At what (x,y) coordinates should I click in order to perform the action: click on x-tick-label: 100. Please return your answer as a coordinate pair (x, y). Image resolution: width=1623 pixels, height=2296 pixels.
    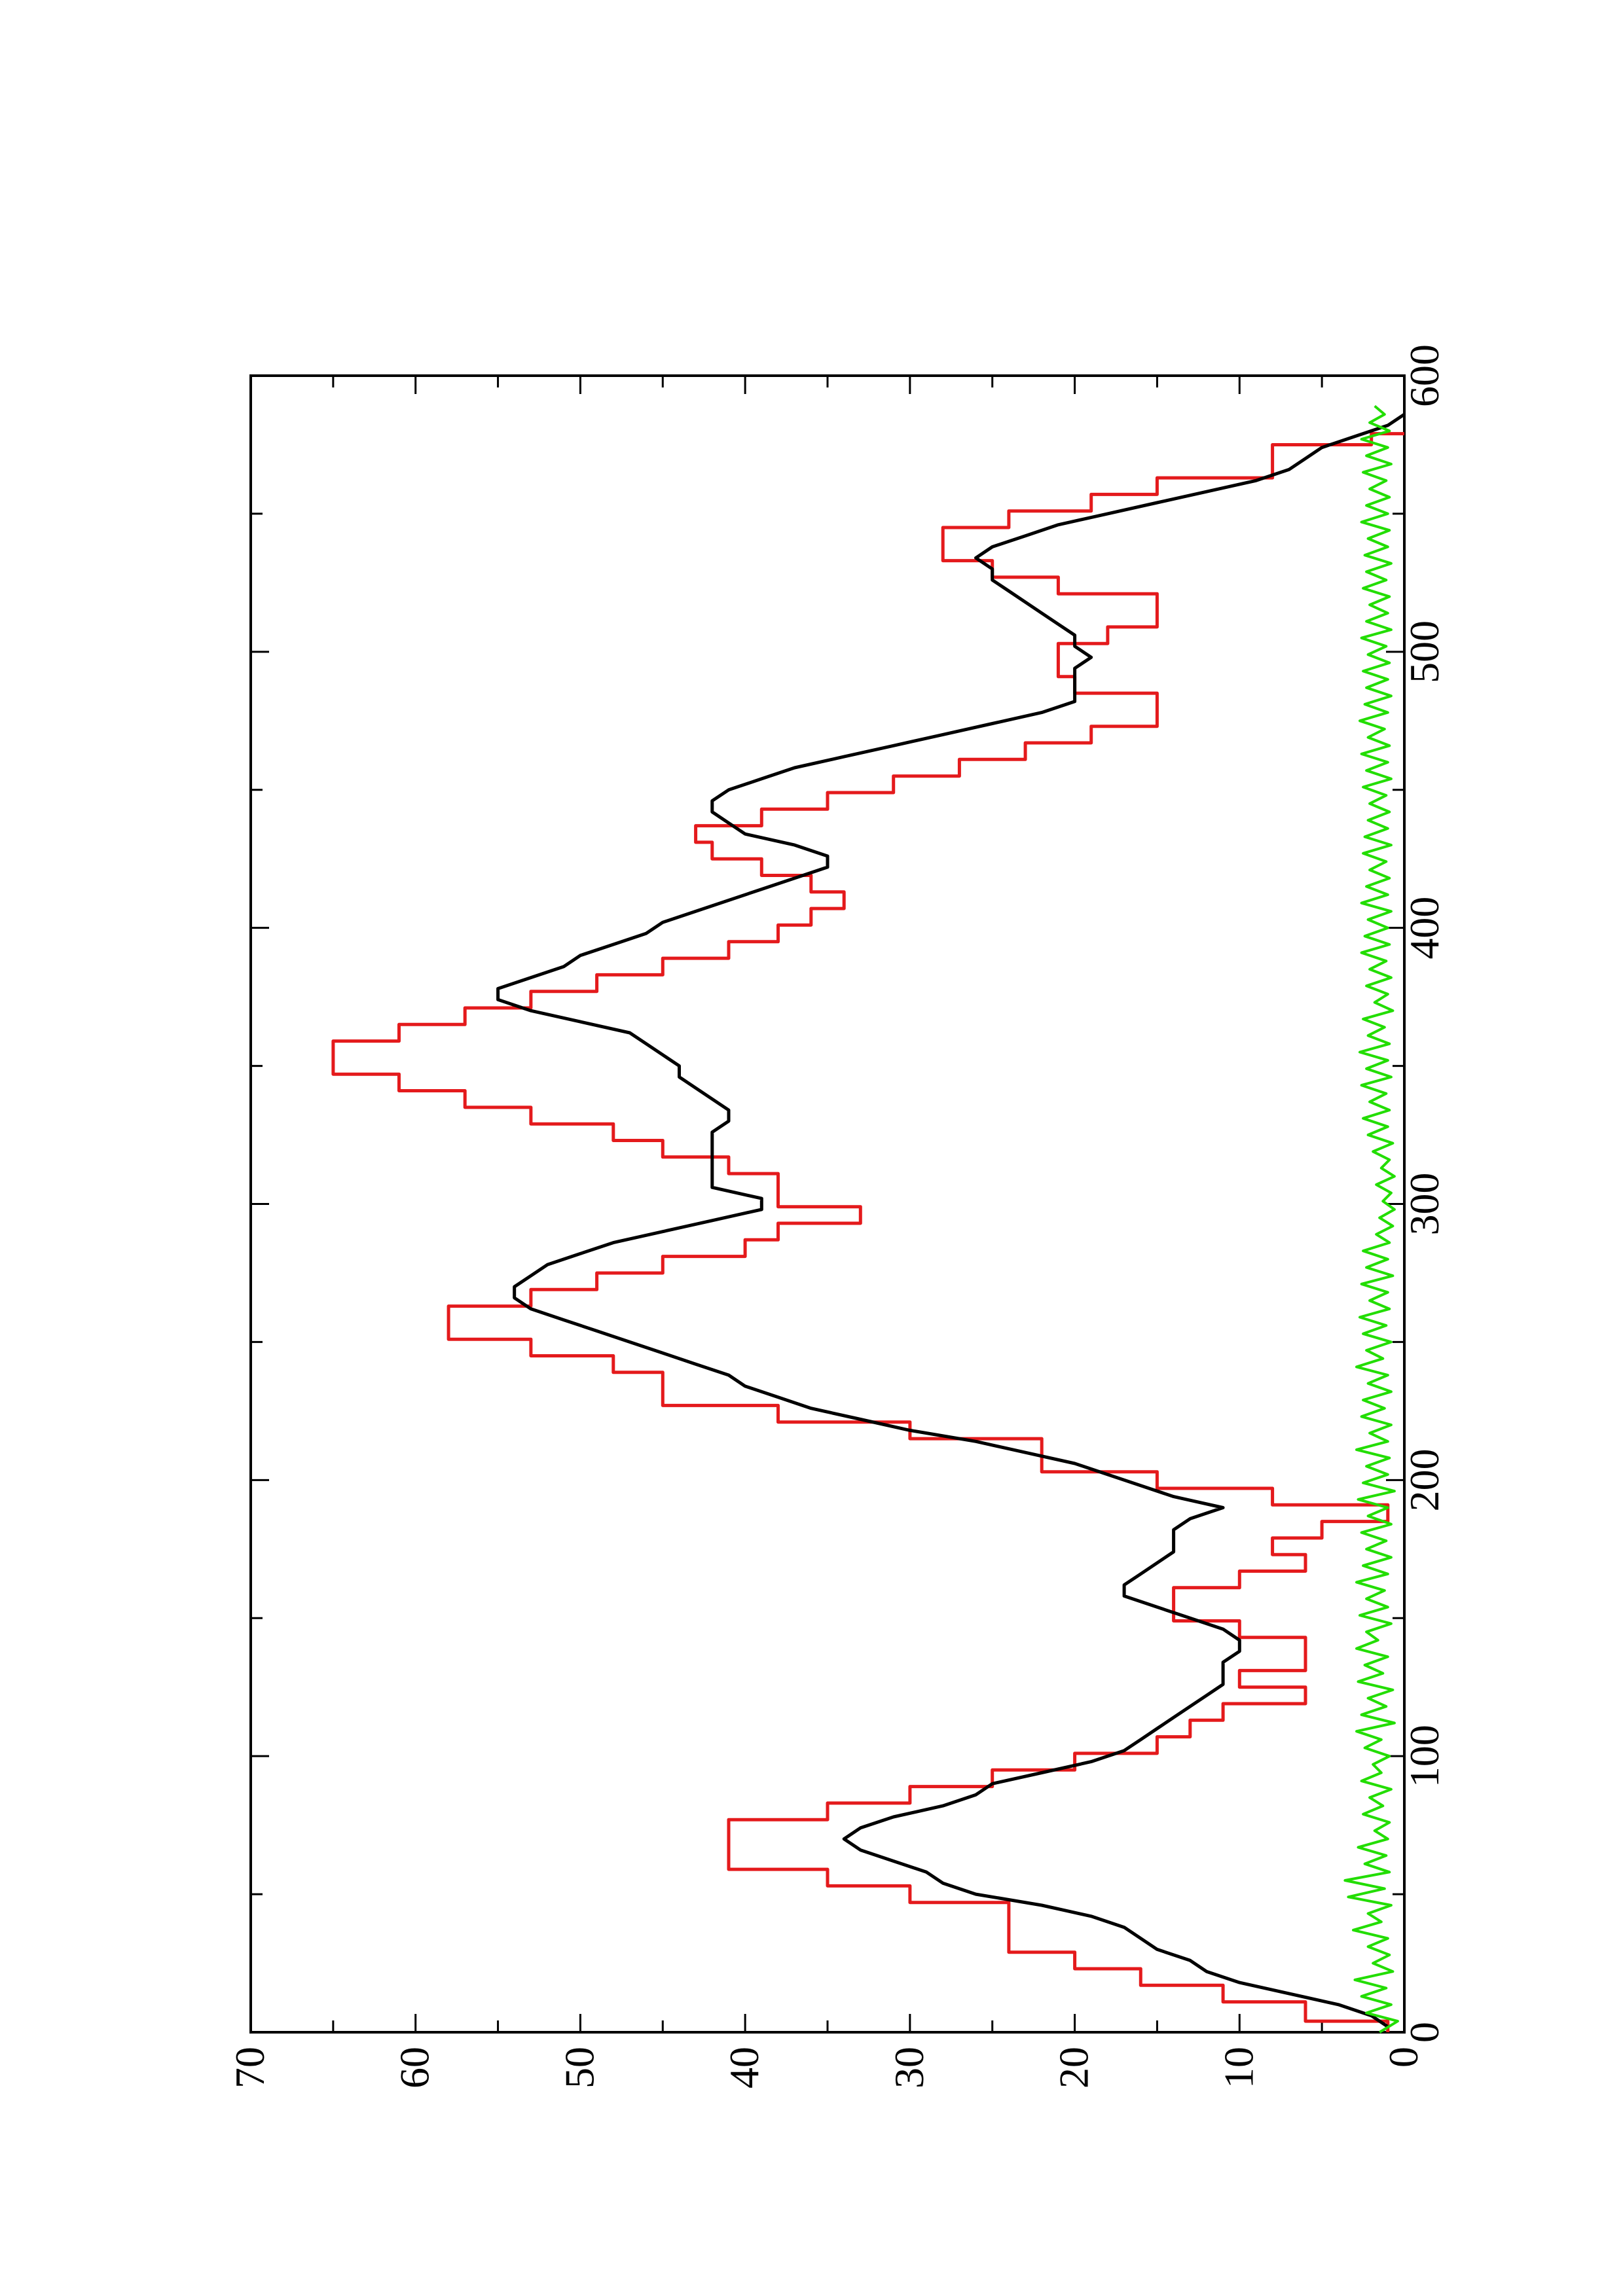
    Looking at the image, I should click on (1424, 1756).